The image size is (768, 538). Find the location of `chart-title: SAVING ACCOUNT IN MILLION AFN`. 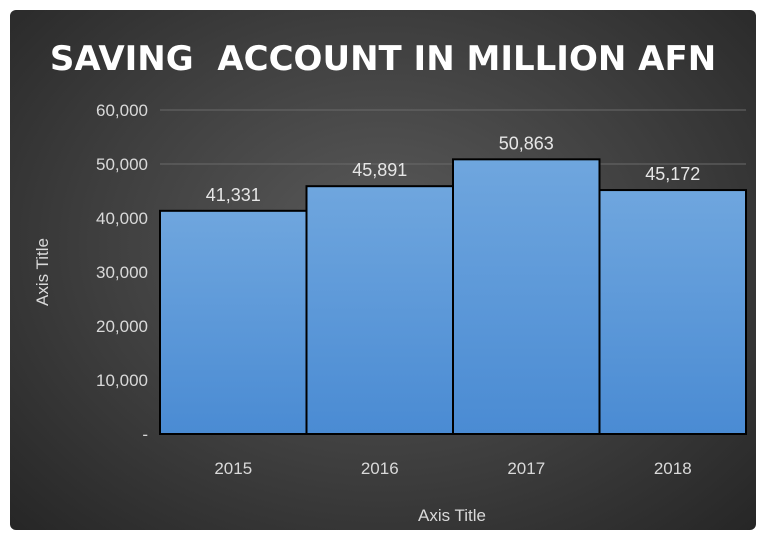

chart-title: SAVING ACCOUNT IN MILLION AFN is located at coordinates (383, 59).